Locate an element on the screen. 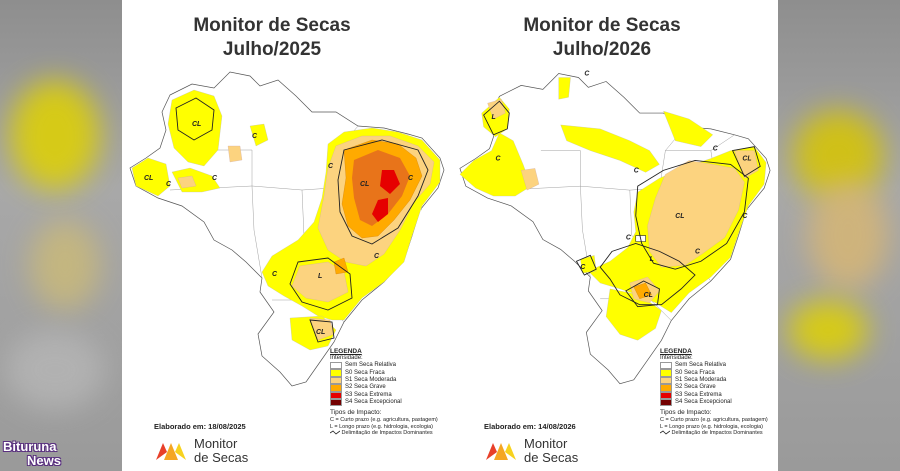  map-title-line2: Julho/2025 is located at coordinates (272, 49).